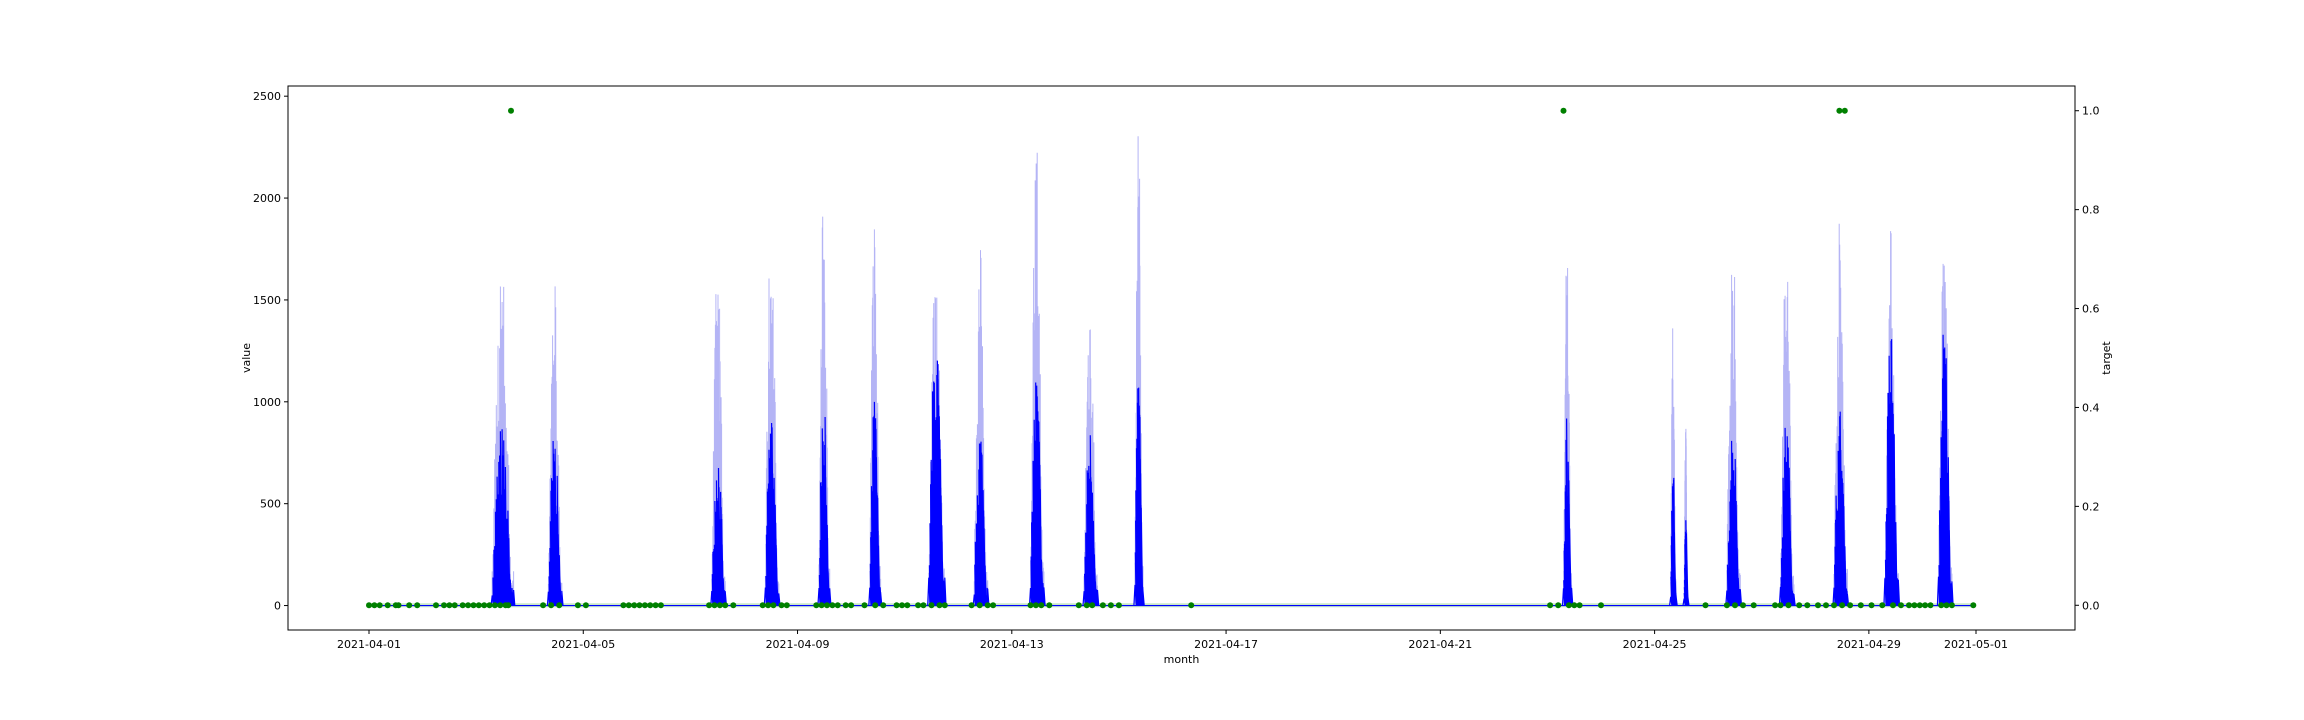  I want to click on y2-tick-label-1: 0.2, so click(2091, 506).